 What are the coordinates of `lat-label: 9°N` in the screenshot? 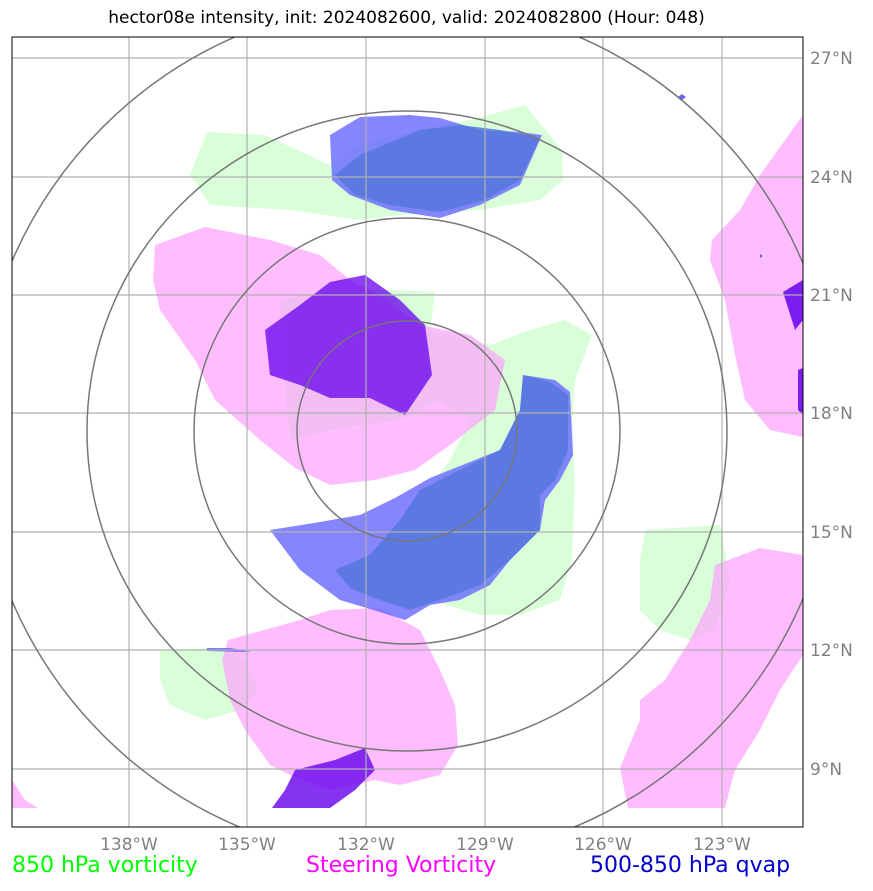 It's located at (826, 770).